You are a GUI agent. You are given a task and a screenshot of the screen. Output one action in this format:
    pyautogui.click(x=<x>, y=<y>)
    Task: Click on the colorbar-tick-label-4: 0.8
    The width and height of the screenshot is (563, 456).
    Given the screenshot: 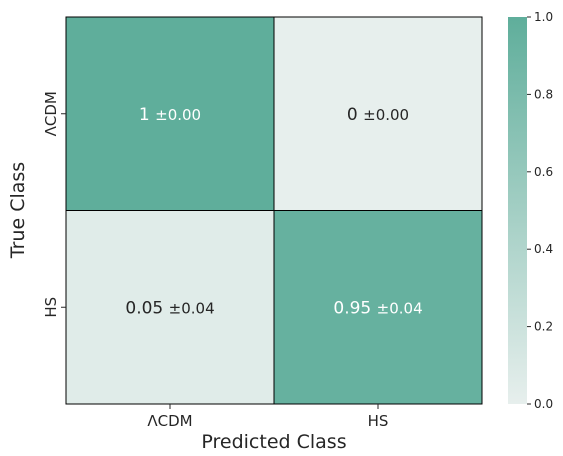 What is the action you would take?
    pyautogui.click(x=543, y=94)
    